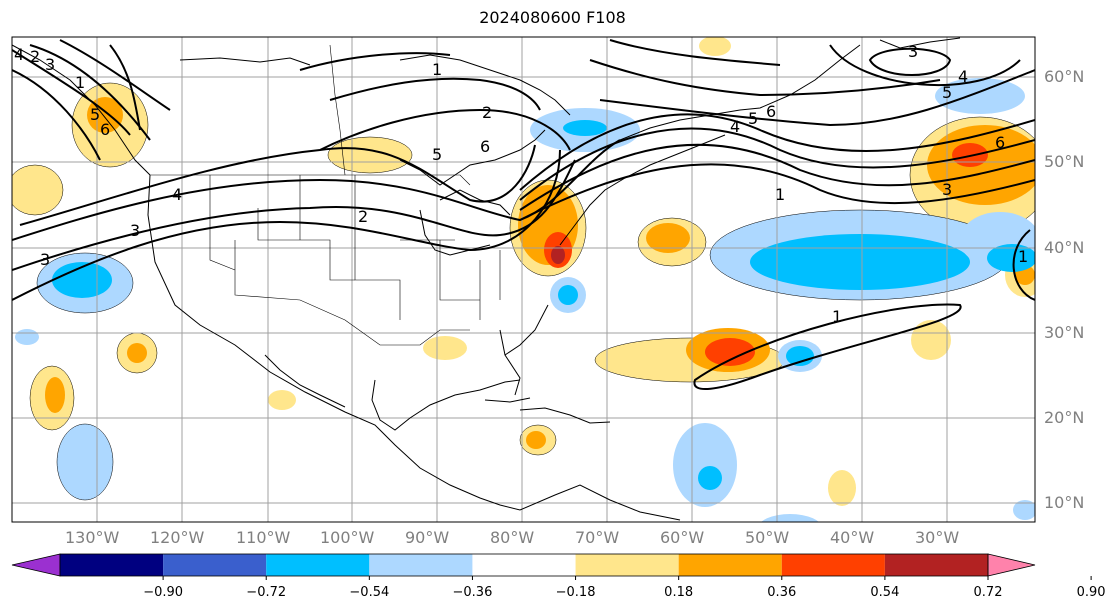 The width and height of the screenshot is (1105, 615). What do you see at coordinates (1064, 332) in the screenshot?
I see `latitude-label: 30°N` at bounding box center [1064, 332].